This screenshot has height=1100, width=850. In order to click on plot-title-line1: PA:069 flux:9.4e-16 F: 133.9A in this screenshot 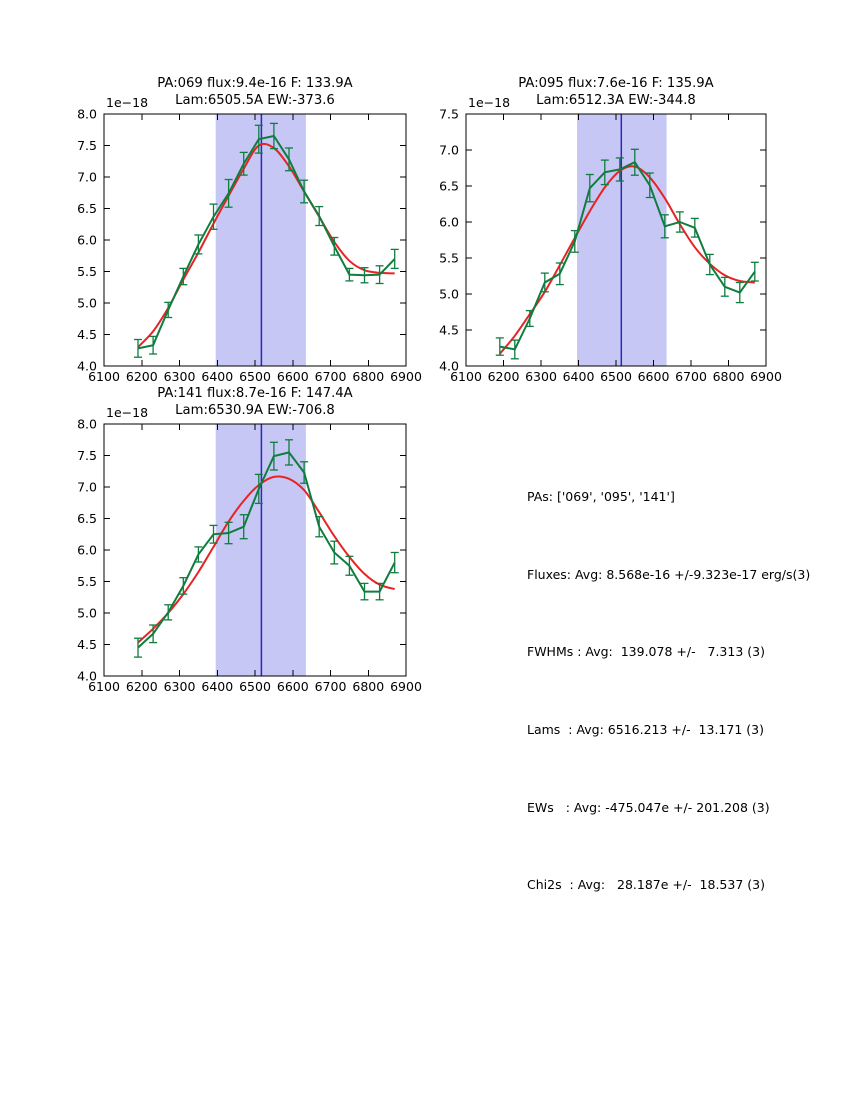, I will do `click(254, 83)`.